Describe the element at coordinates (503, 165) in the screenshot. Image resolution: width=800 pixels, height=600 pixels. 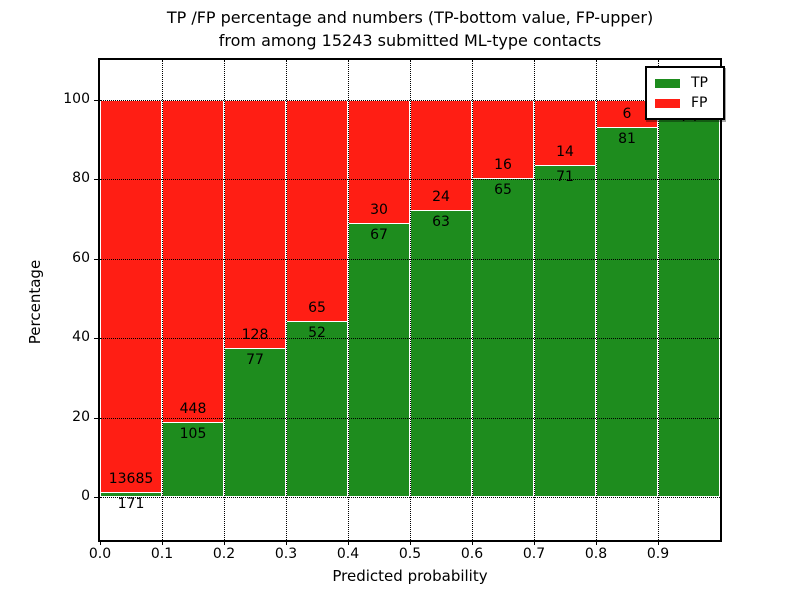
I see `fp-count-label: 16` at that location.